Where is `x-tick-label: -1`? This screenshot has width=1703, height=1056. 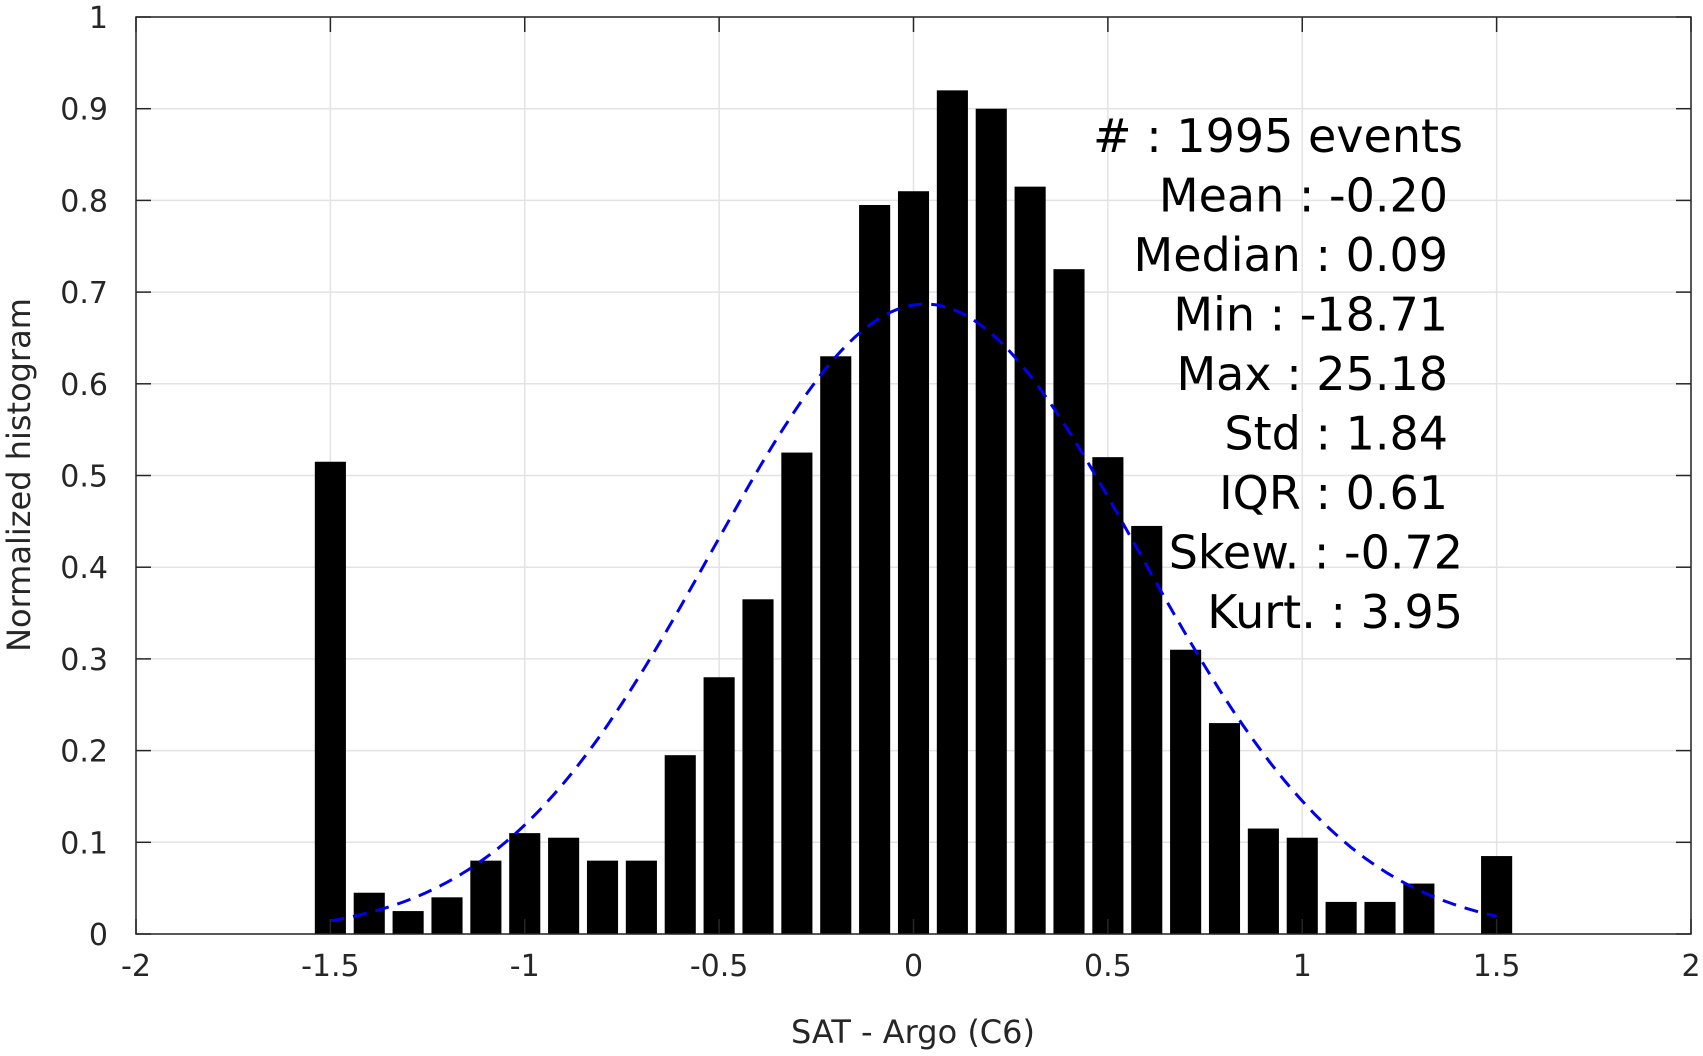 x-tick-label: -1 is located at coordinates (525, 966).